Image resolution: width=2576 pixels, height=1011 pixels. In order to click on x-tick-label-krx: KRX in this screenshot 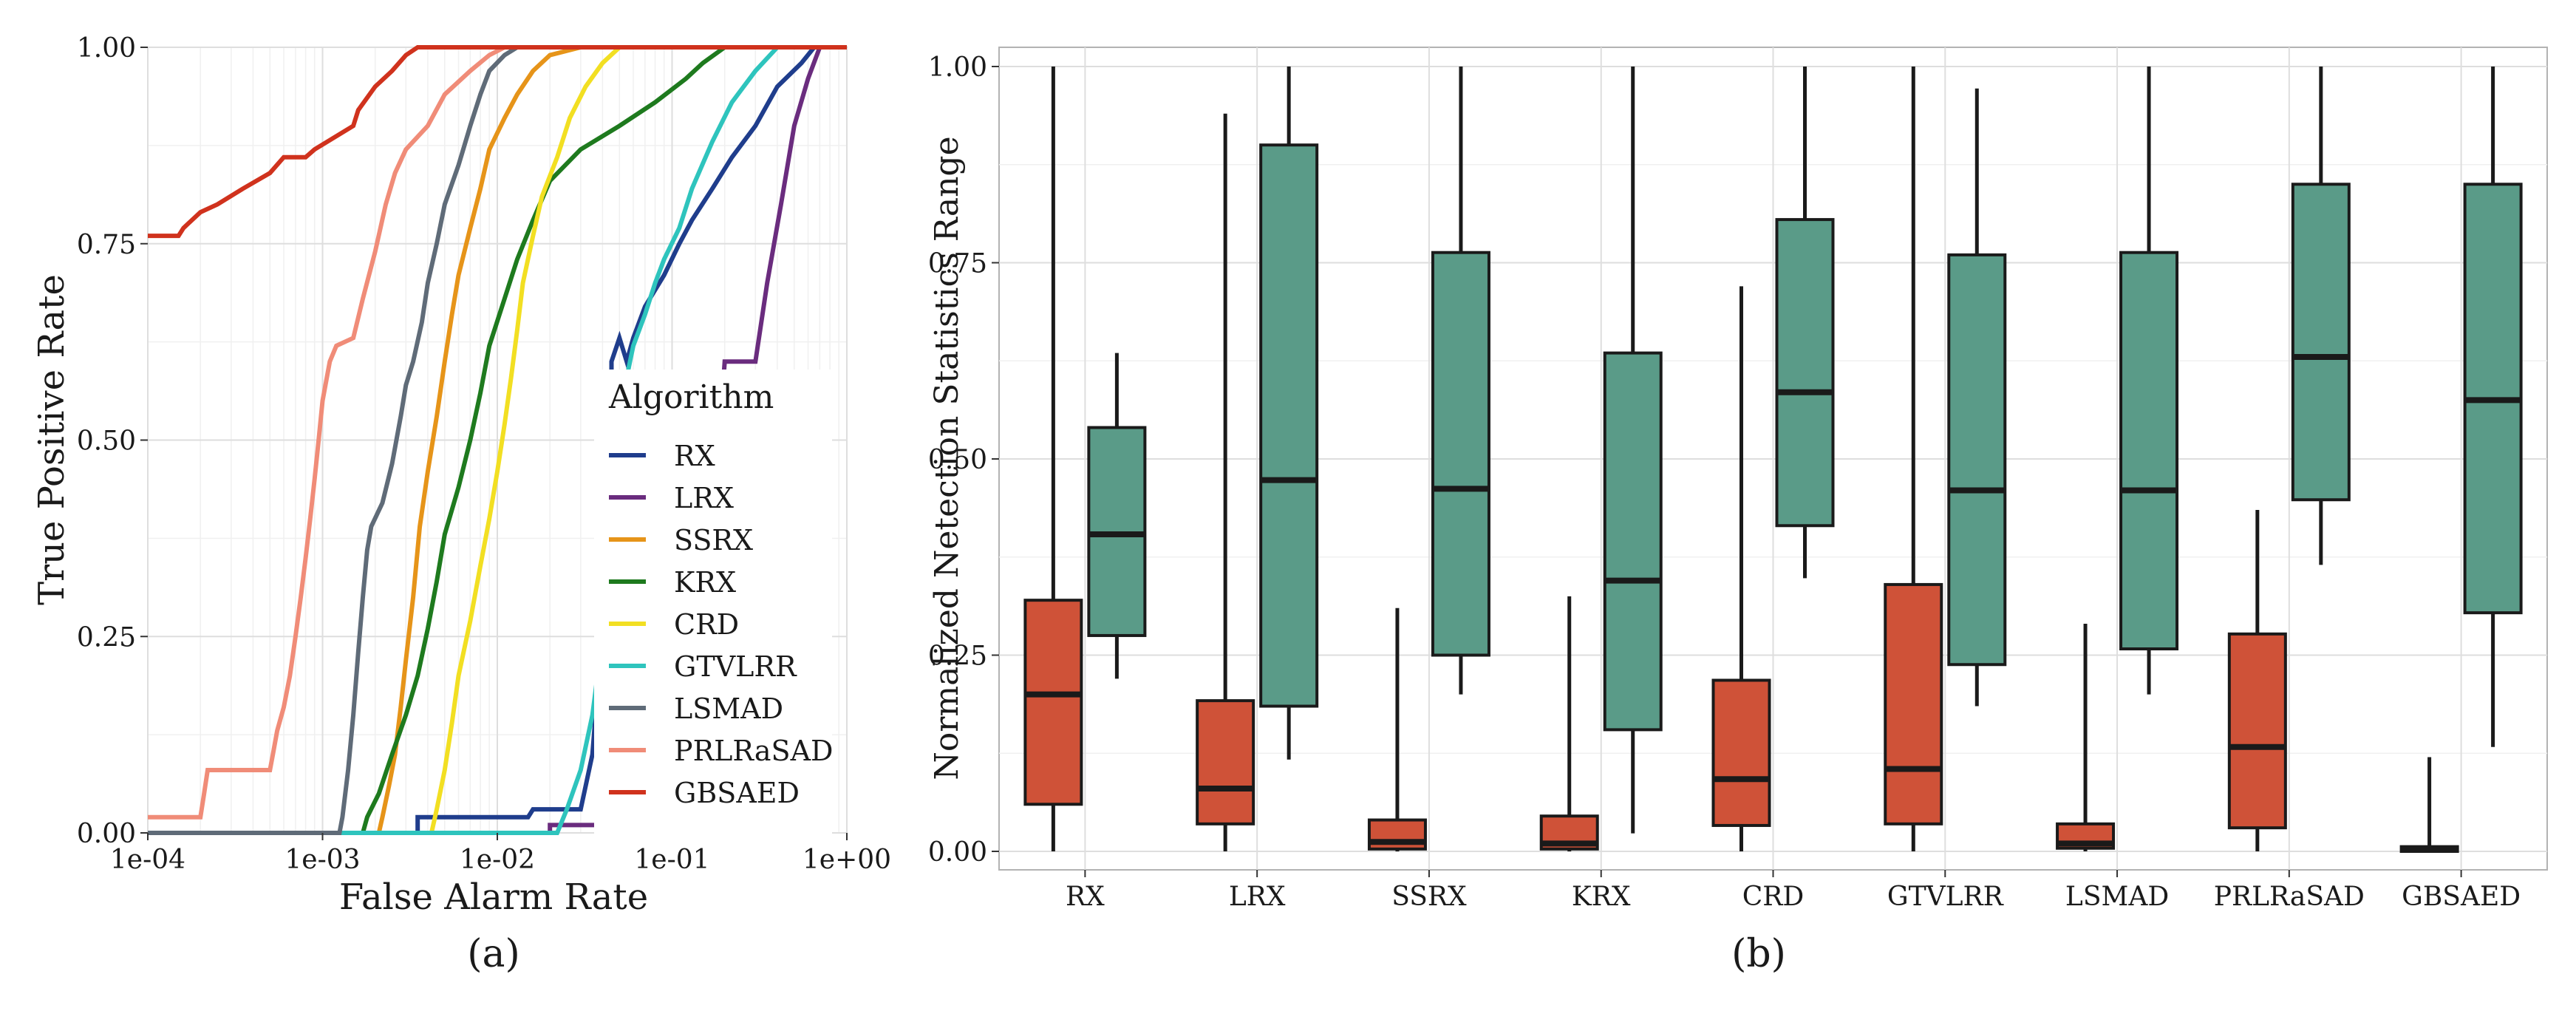, I will do `click(1601, 897)`.